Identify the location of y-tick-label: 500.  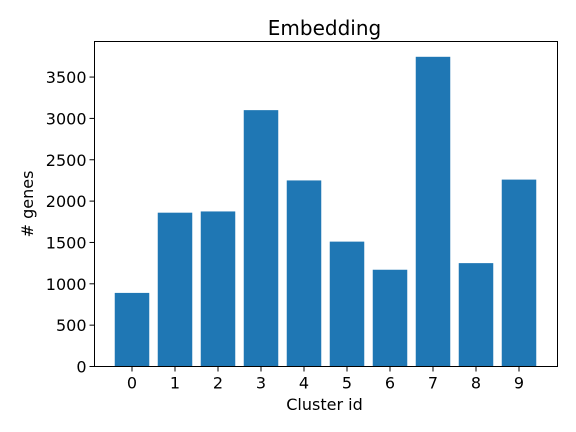
(71, 325).